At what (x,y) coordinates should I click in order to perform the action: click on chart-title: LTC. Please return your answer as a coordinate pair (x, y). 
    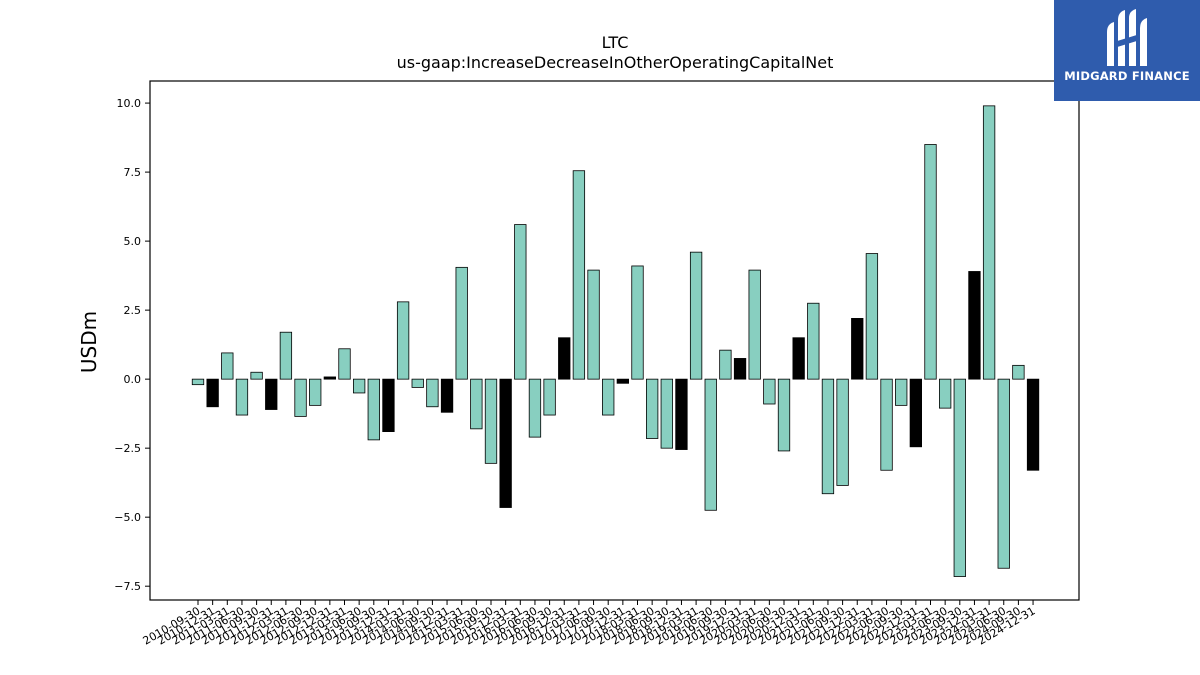
    Looking at the image, I should click on (615, 42).